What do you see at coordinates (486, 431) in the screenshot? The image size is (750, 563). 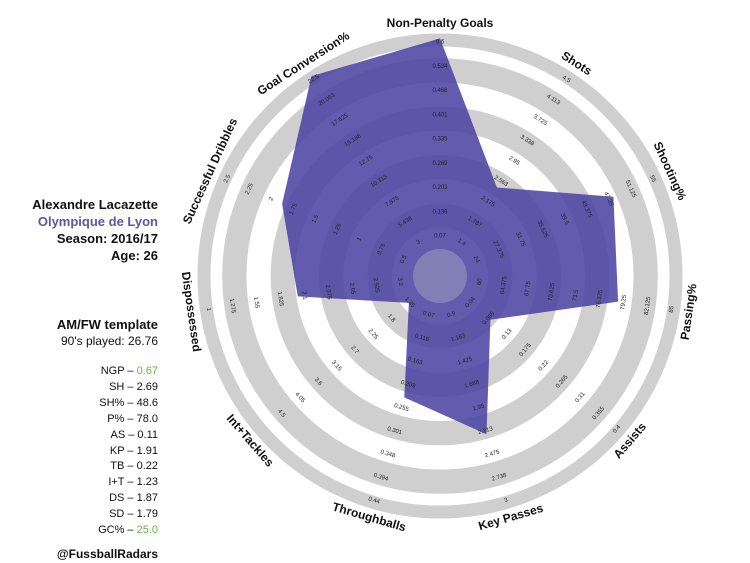 I see `tick-label: 2.213` at bounding box center [486, 431].